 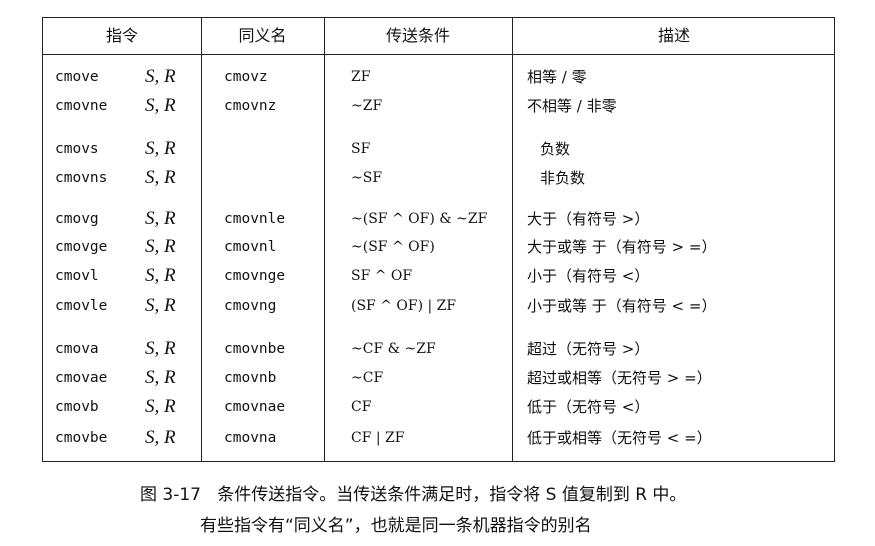 I want to click on condition-cell: ~ZF, so click(x=367, y=106).